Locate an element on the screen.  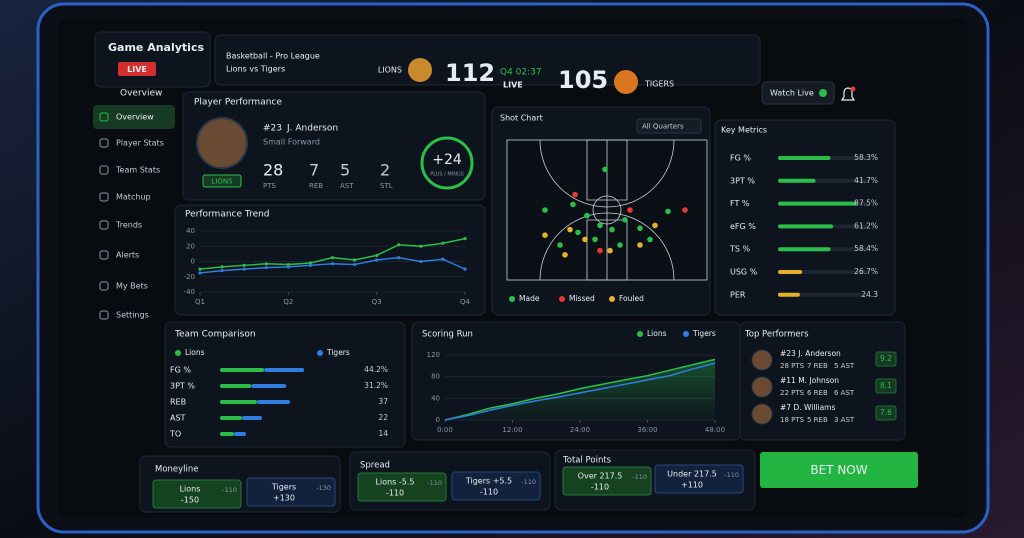
metric-label: eFG % is located at coordinates (743, 226).